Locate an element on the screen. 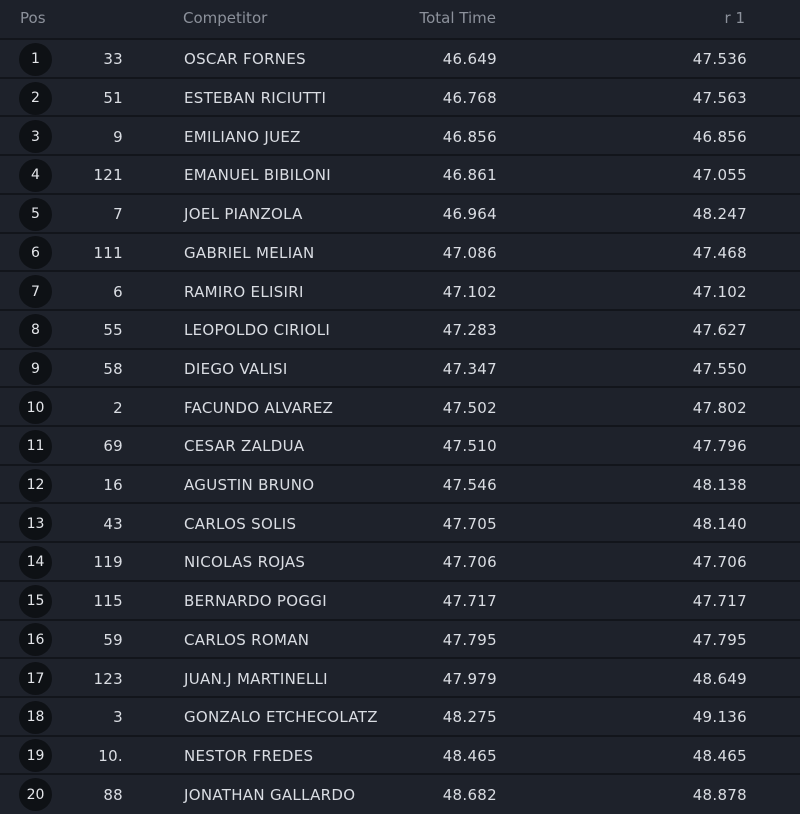 This screenshot has width=800, height=814. competitor-number: 59 is located at coordinates (113, 639).